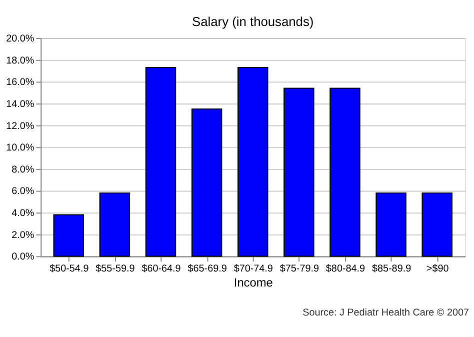 The image size is (474, 337). I want to click on y-tick-label: 2.0%, so click(23, 235).